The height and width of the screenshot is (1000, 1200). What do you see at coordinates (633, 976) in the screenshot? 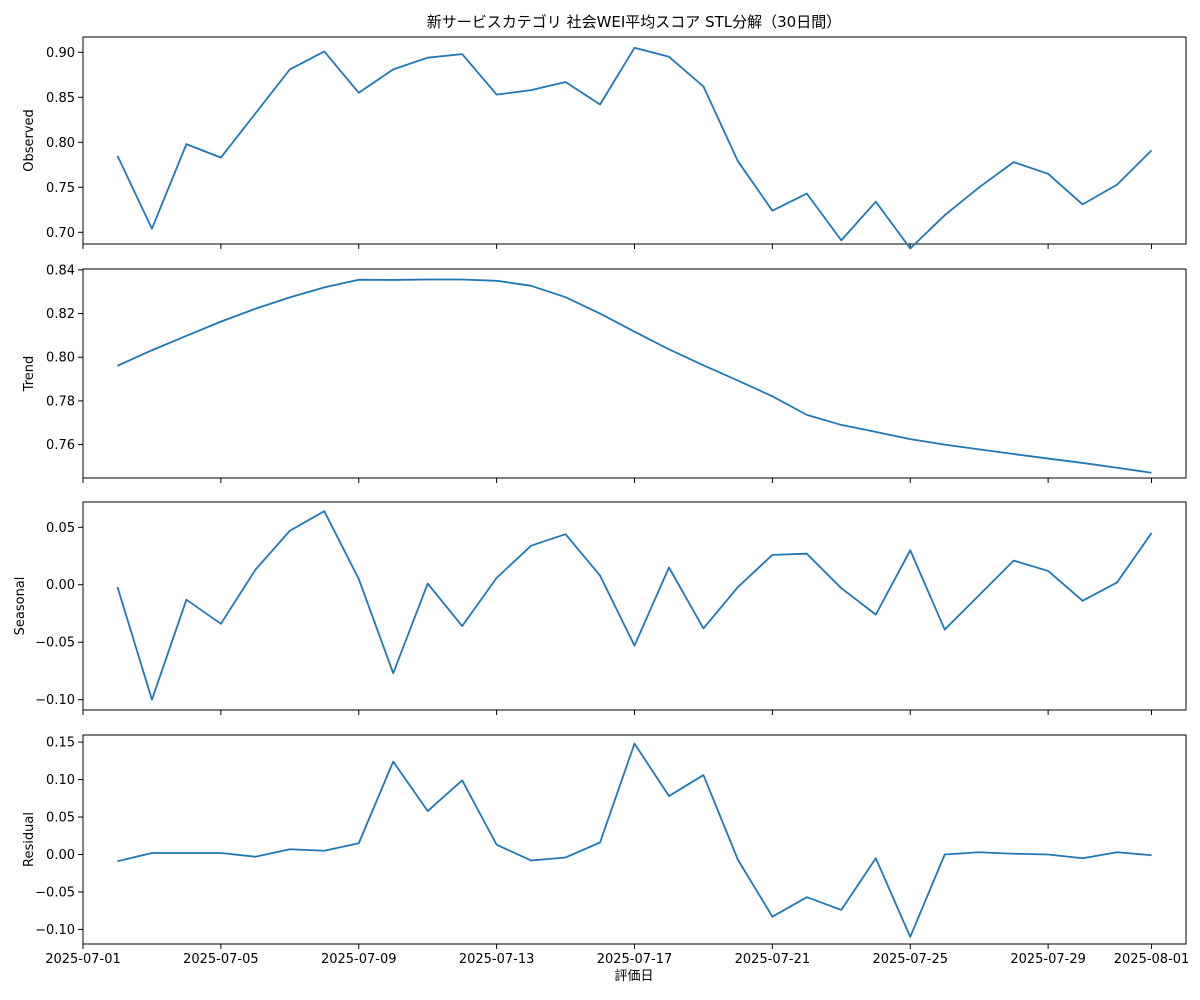
I see `x-axis-label: 評価日` at bounding box center [633, 976].